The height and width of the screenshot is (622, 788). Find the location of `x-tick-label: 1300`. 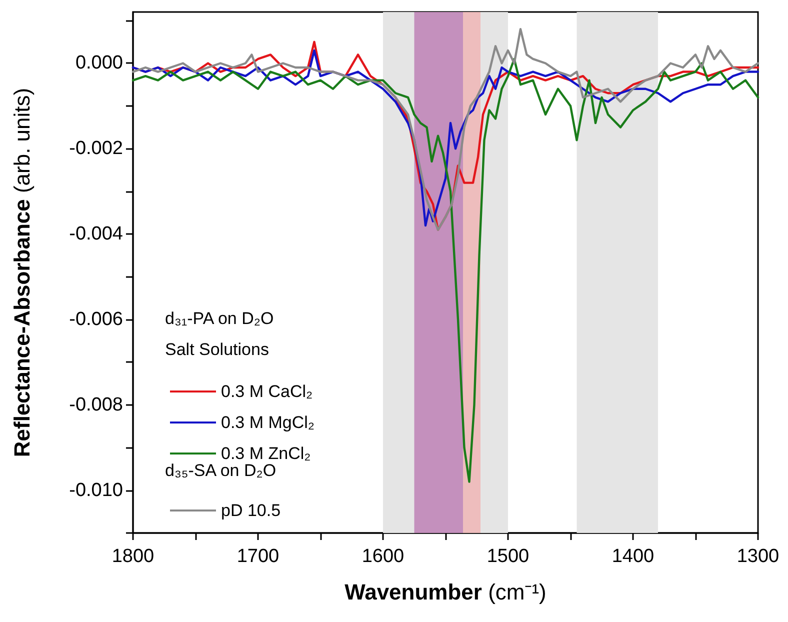

x-tick-label: 1300 is located at coordinates (758, 556).